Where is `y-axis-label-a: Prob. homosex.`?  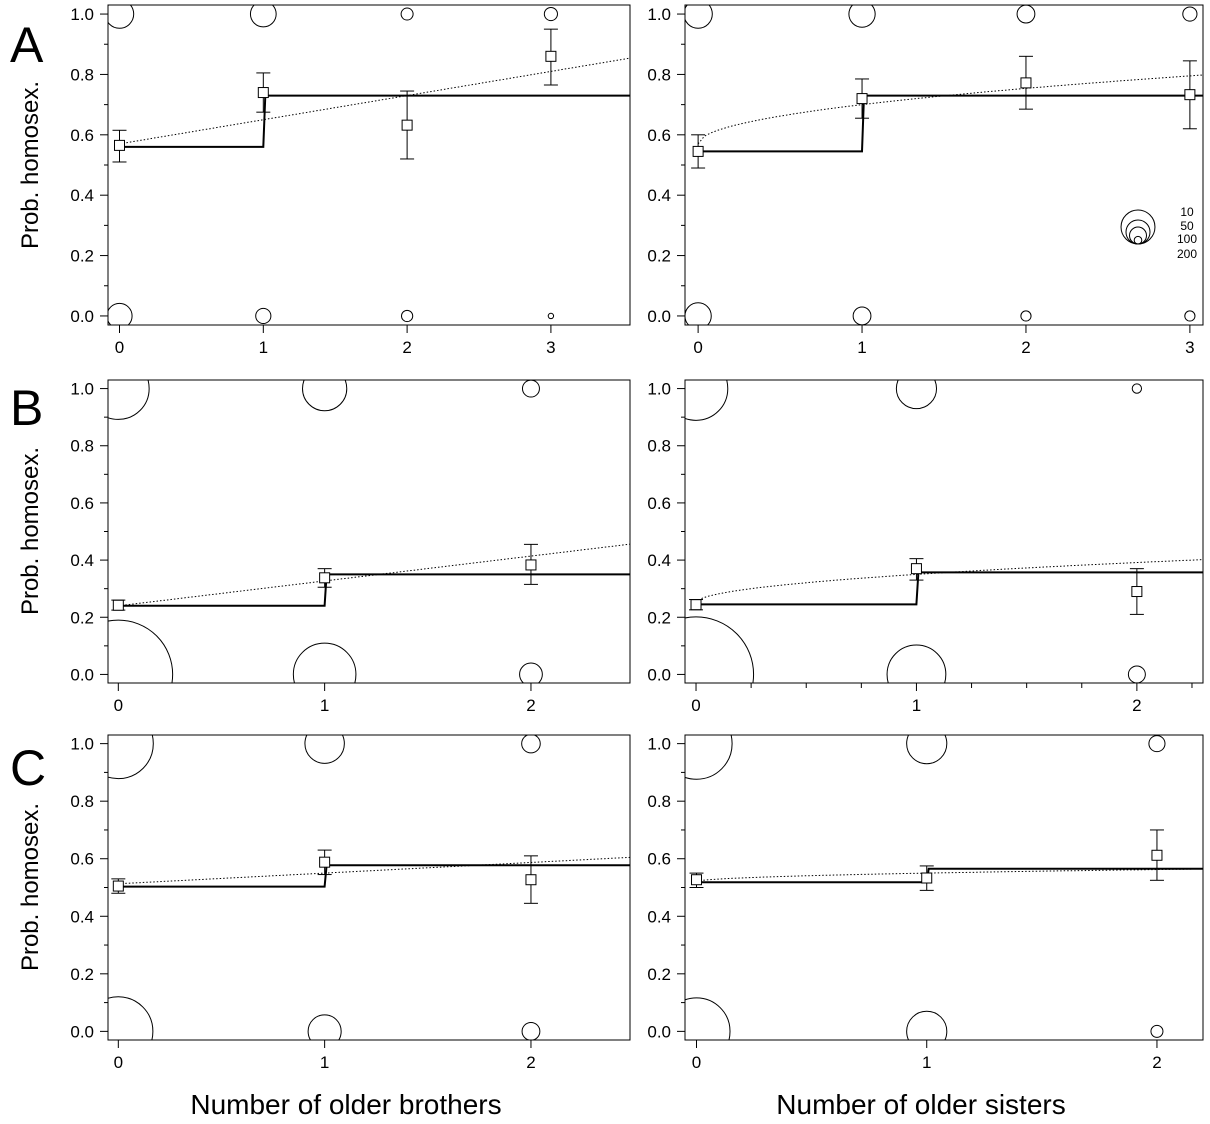
y-axis-label-a: Prob. homosex. is located at coordinates (30, 165).